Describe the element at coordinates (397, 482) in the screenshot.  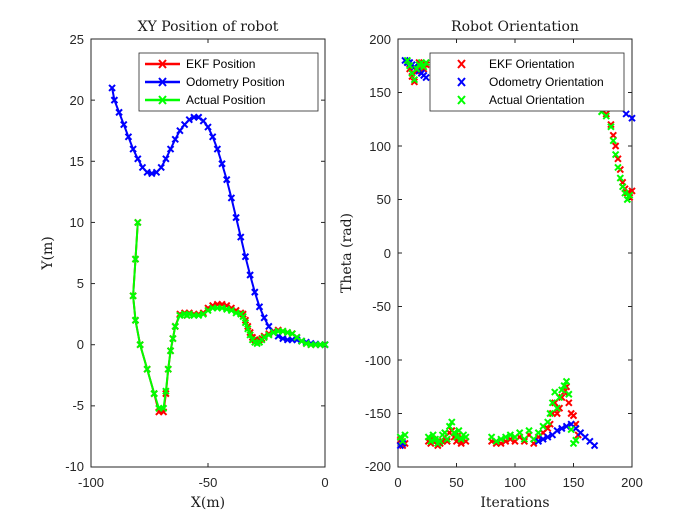
I see `xtick-label: 0` at that location.